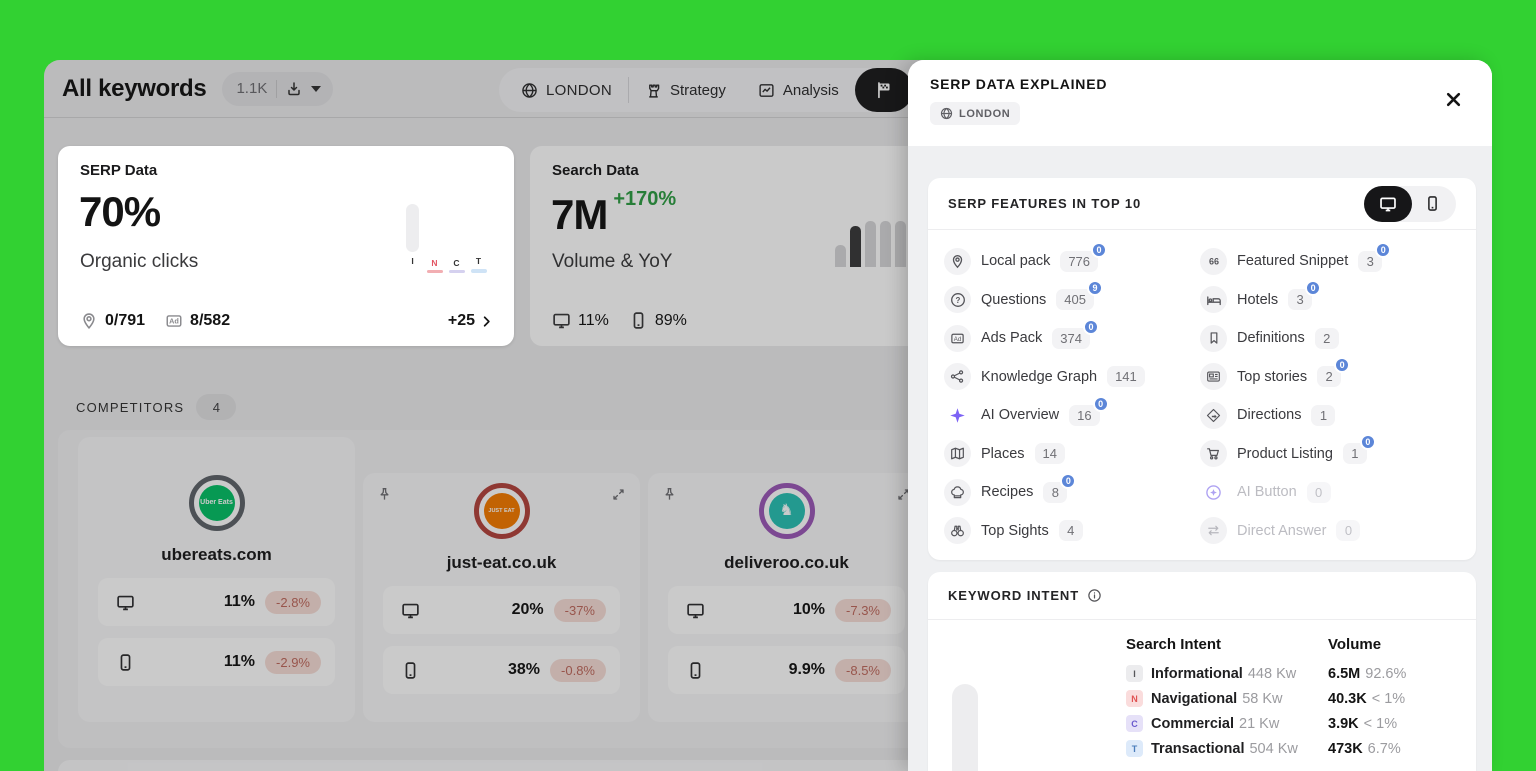 This screenshot has height=771, width=1536. I want to click on feature-ads-pack: Ad Ads Pack 374 0, so click(1072, 338).